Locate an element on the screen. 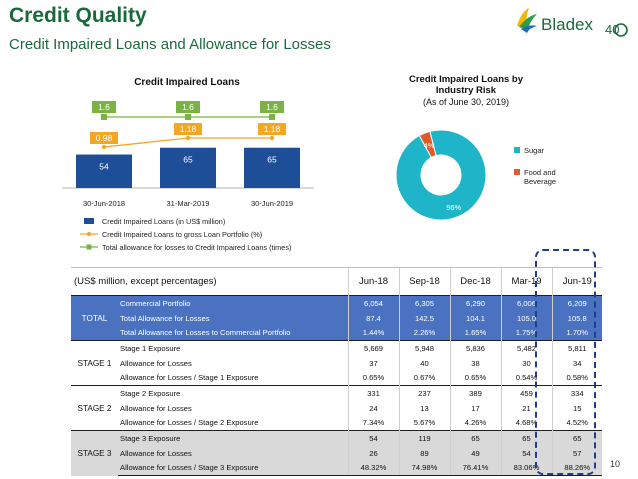  table-cell: 13 is located at coordinates (424, 408).